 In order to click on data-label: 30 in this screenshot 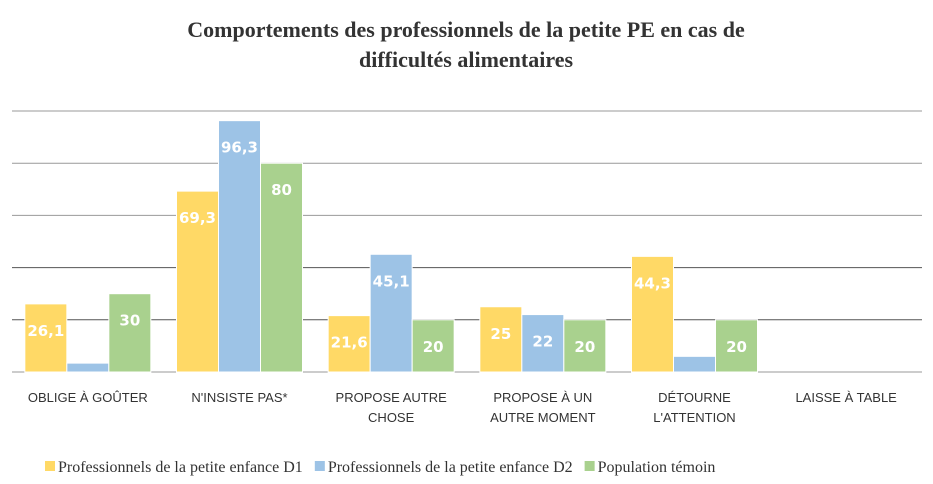, I will do `click(129, 321)`.